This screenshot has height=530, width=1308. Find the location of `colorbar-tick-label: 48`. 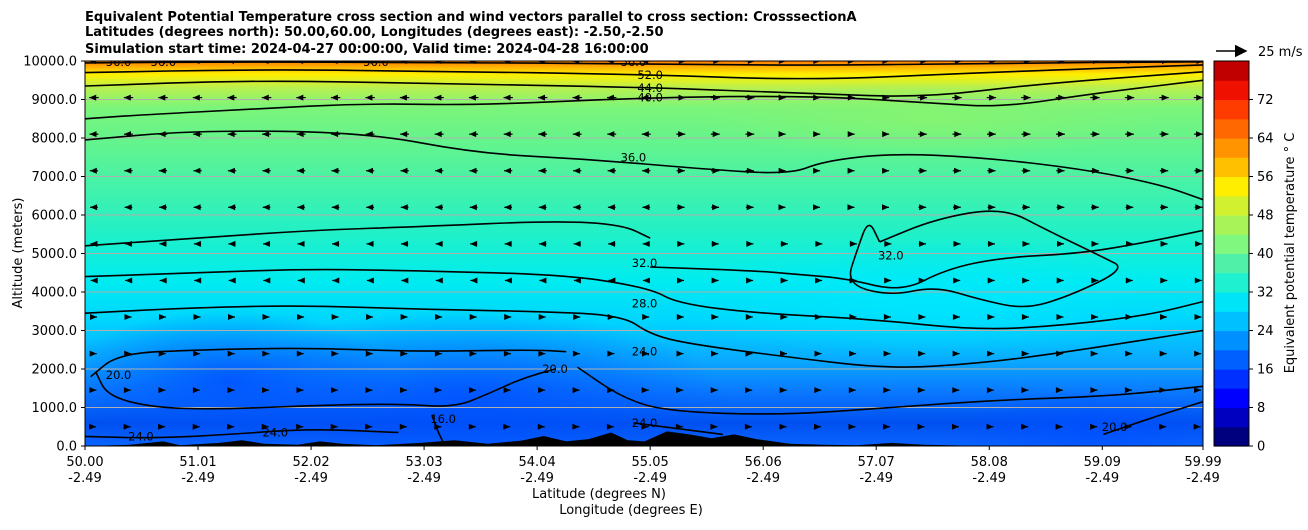

colorbar-tick-label: 48 is located at coordinates (1265, 216).